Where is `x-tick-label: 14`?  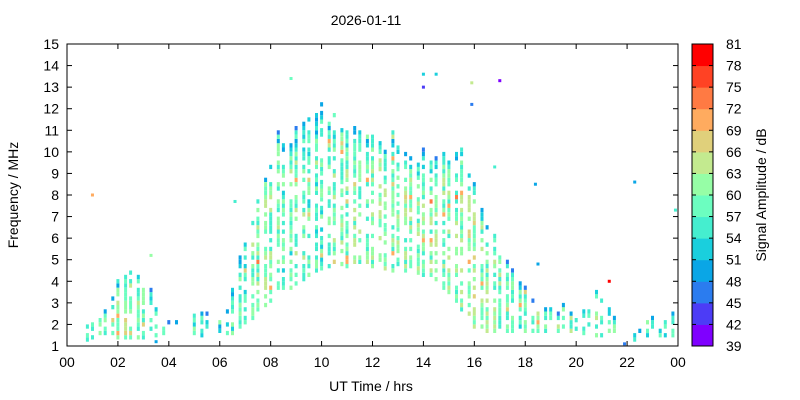
x-tick-label: 14 is located at coordinates (424, 362).